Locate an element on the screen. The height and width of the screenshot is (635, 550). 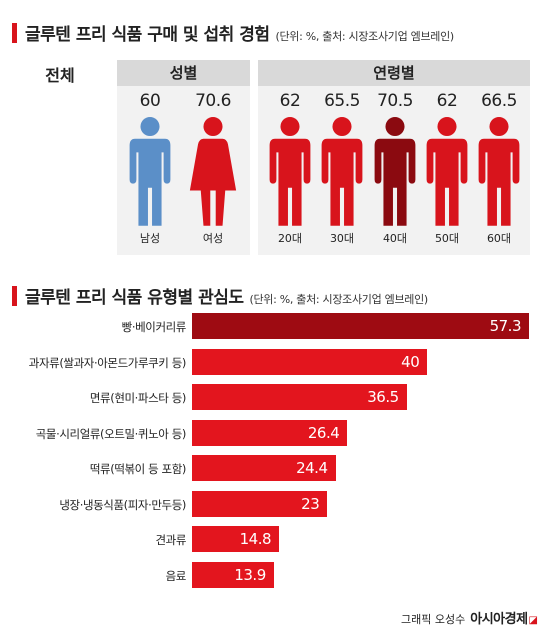
group-label-gender: 성별 is located at coordinates (183, 73).